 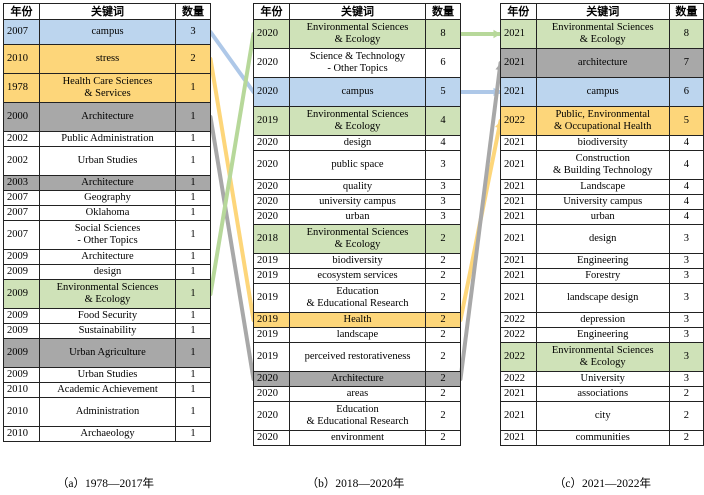 What do you see at coordinates (443, 34) in the screenshot?
I see `count-cell: 8` at bounding box center [443, 34].